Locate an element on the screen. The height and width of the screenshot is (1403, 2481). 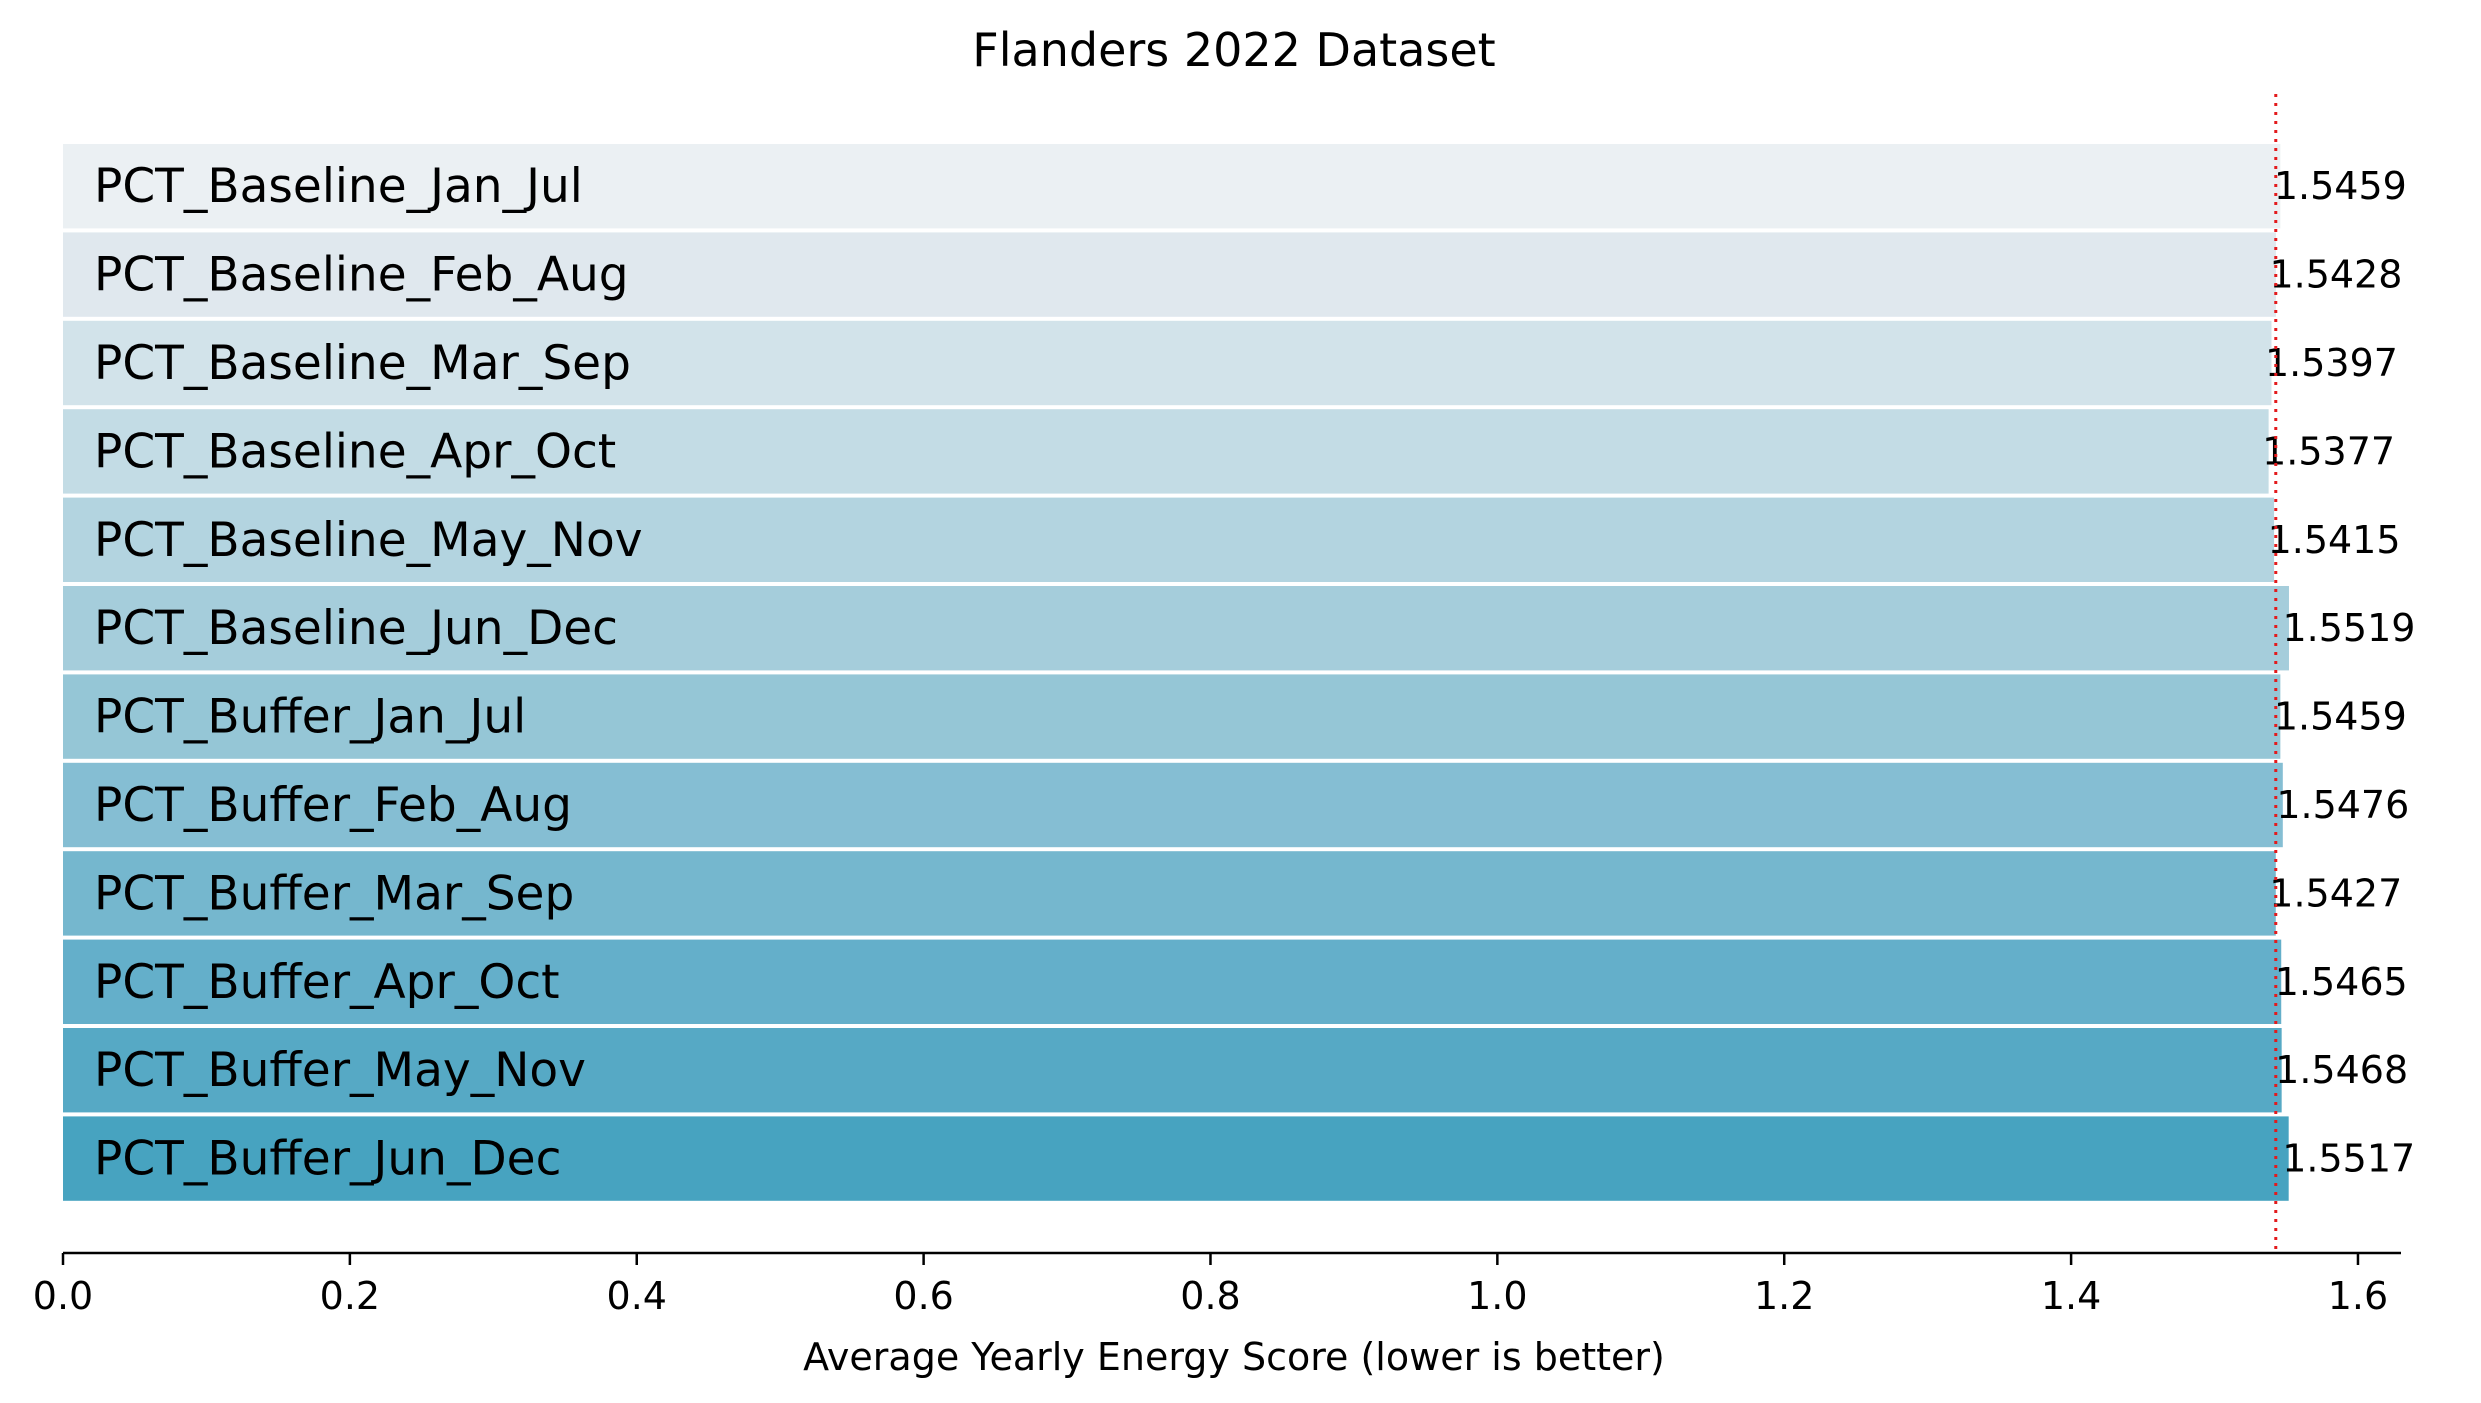
category-label: PCT_Buffer_Mar_Sep is located at coordinates (334, 893).